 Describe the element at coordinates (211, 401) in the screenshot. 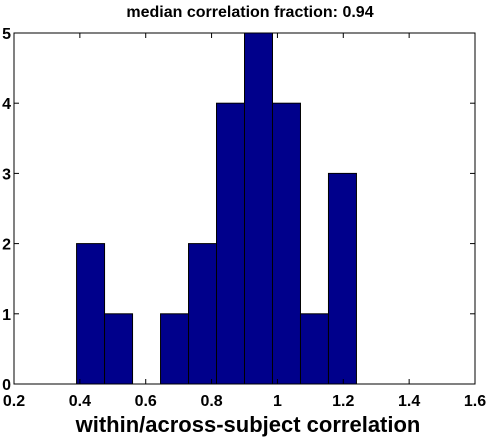

I see `x-tick-label-3: 0.8` at that location.